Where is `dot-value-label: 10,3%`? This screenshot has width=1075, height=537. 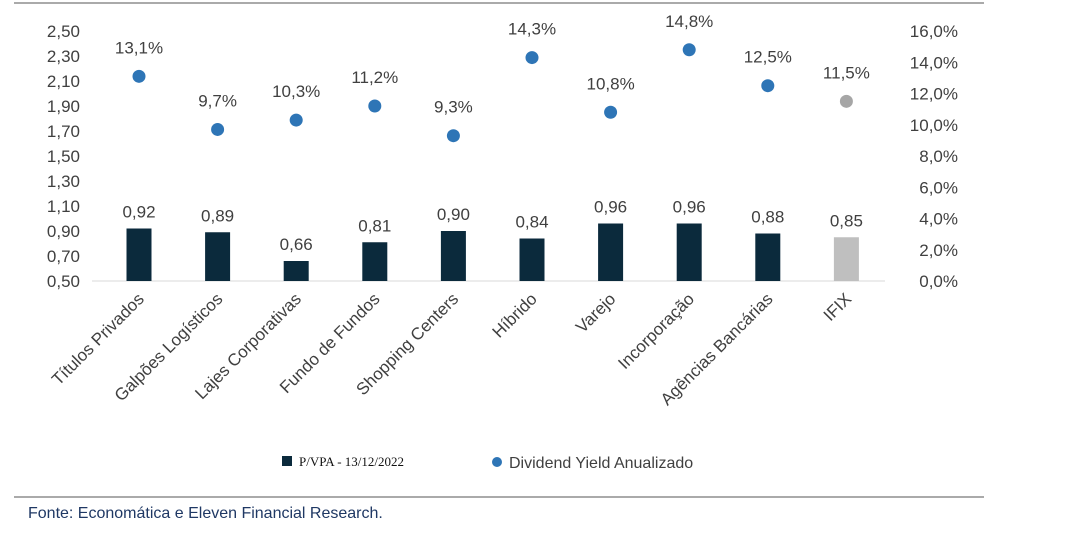 dot-value-label: 10,3% is located at coordinates (296, 91).